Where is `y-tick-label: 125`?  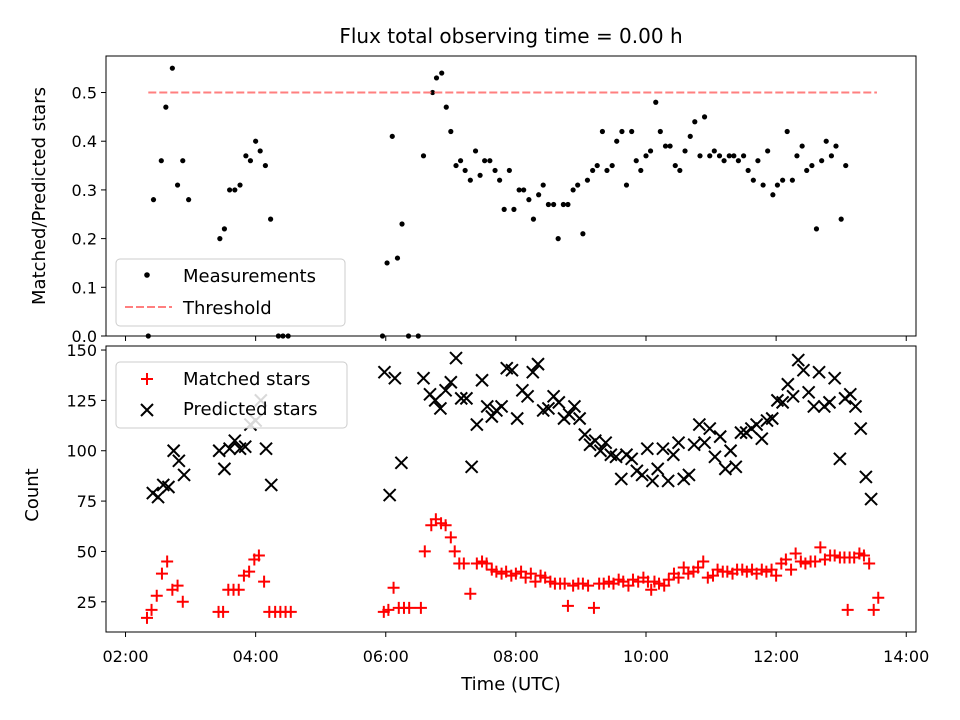
y-tick-label: 125 is located at coordinates (81, 400).